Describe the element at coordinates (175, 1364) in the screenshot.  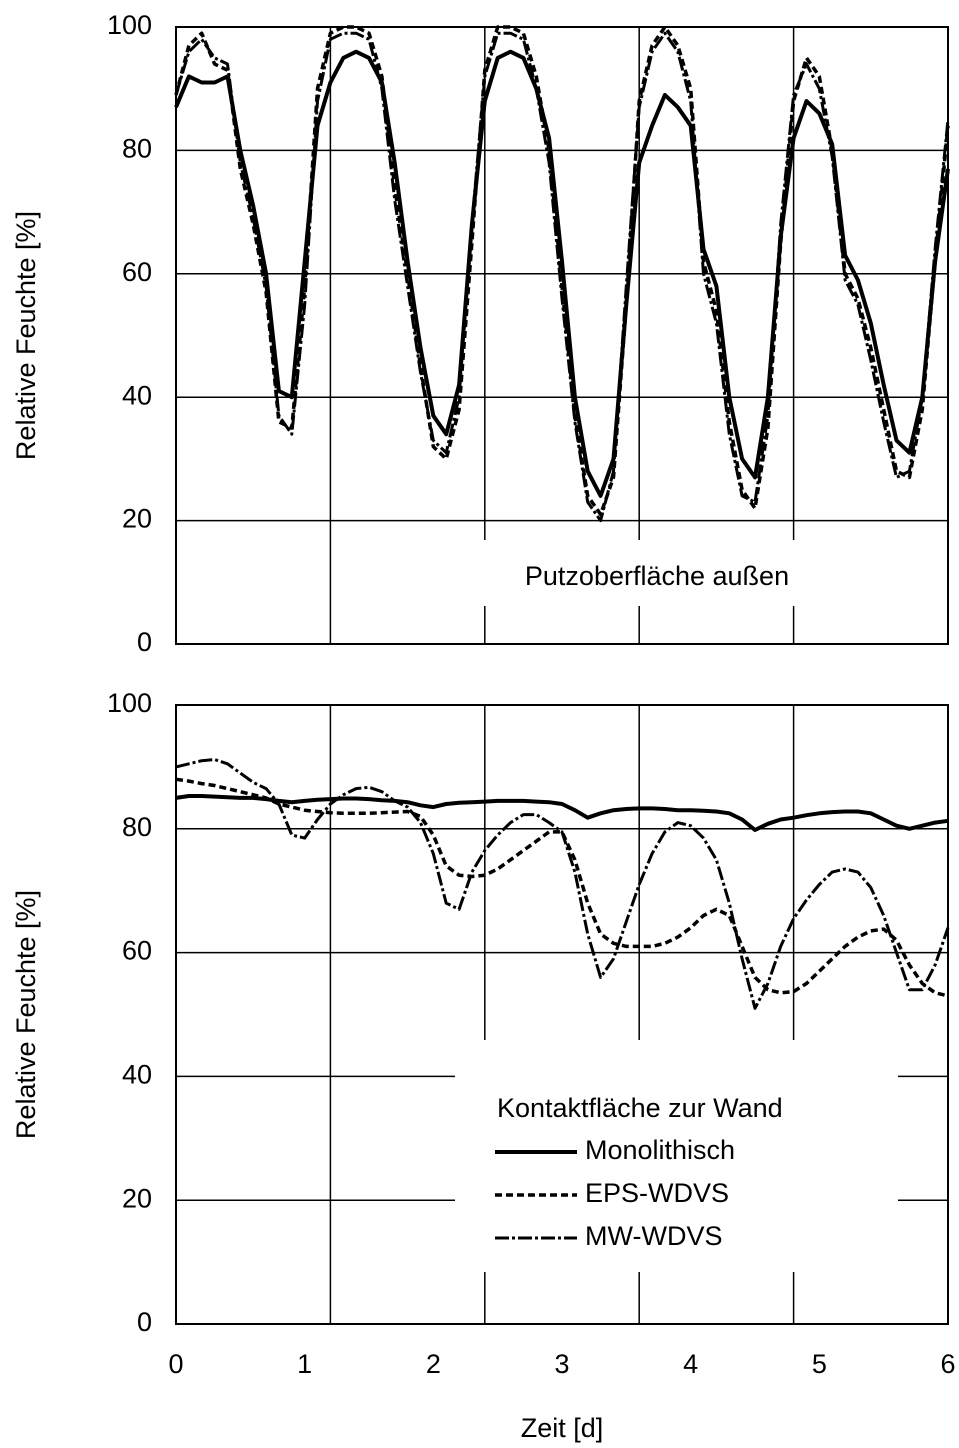
I see `x-tick-label: 0` at that location.